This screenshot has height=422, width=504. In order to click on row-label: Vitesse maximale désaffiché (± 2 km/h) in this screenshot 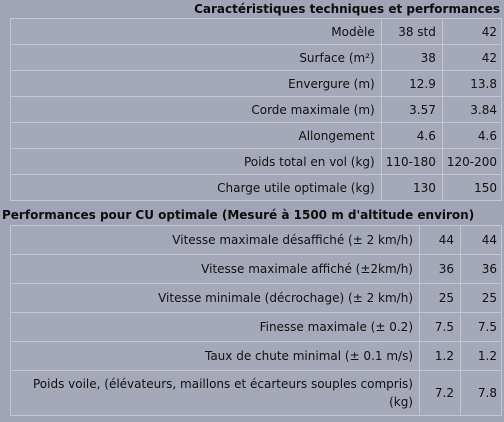, I will do `click(215, 240)`.